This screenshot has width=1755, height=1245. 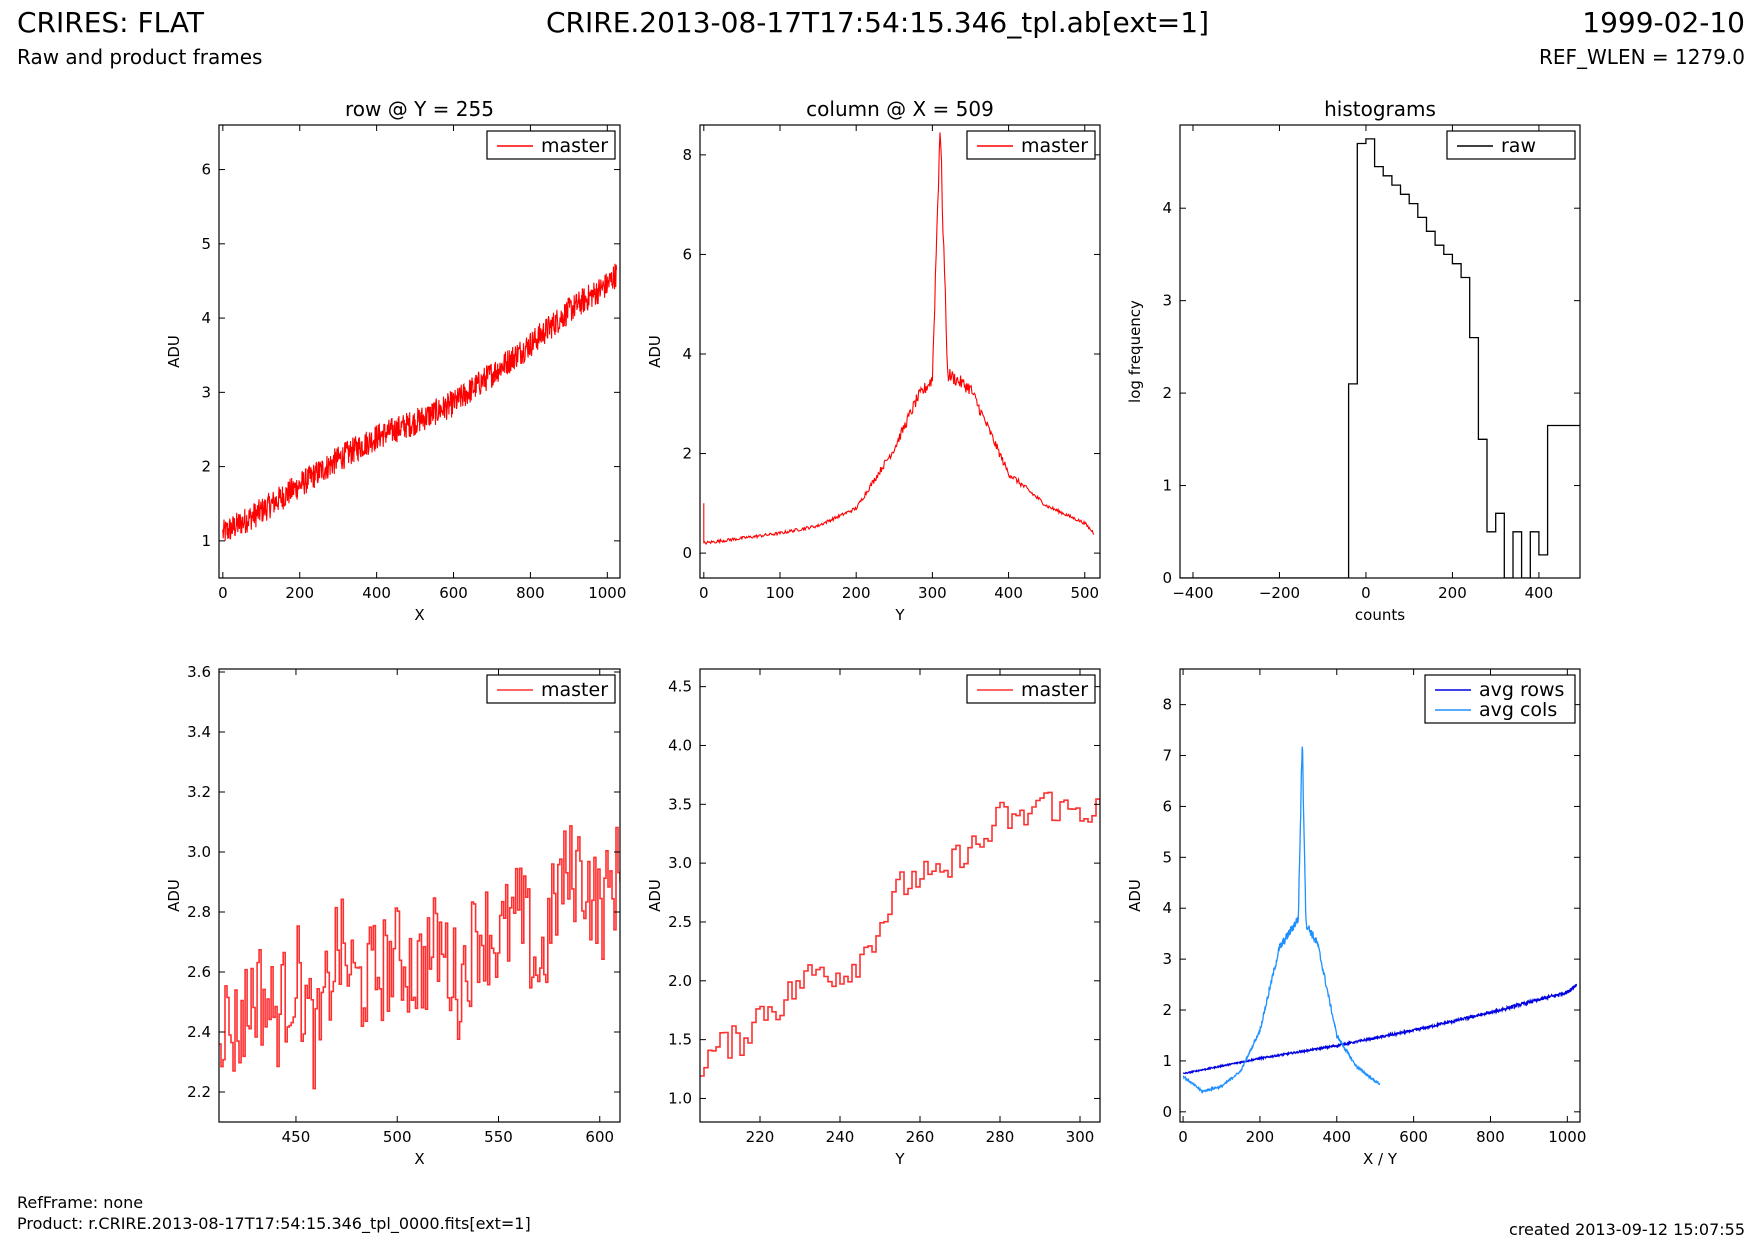 I want to click on x-tick-label: 800, so click(x=1490, y=1137).